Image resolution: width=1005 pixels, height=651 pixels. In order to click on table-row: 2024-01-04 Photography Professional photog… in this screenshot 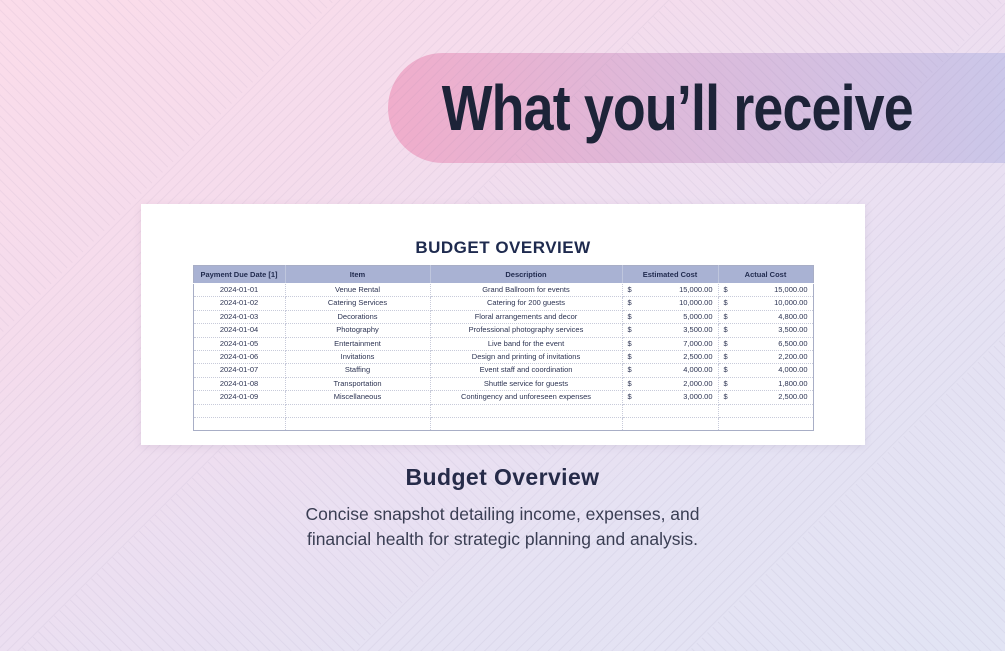, I will do `click(503, 330)`.